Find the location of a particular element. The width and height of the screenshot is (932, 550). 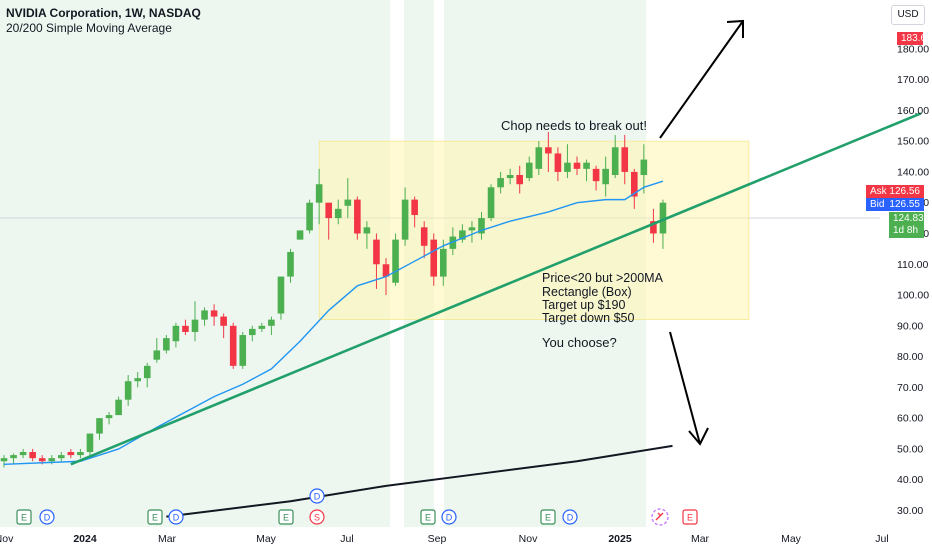

bid-tag: Bid 126.55 is located at coordinates (895, 204).